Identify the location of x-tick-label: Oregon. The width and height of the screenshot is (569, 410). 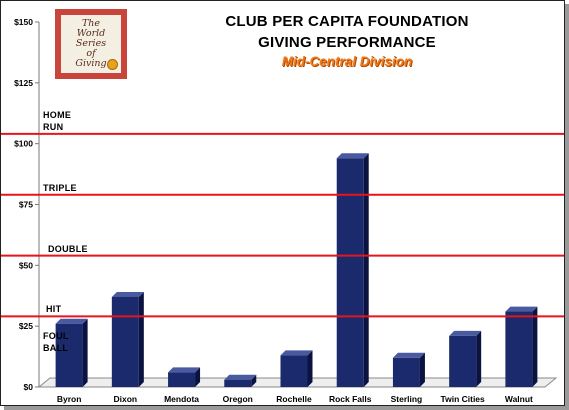
(238, 399).